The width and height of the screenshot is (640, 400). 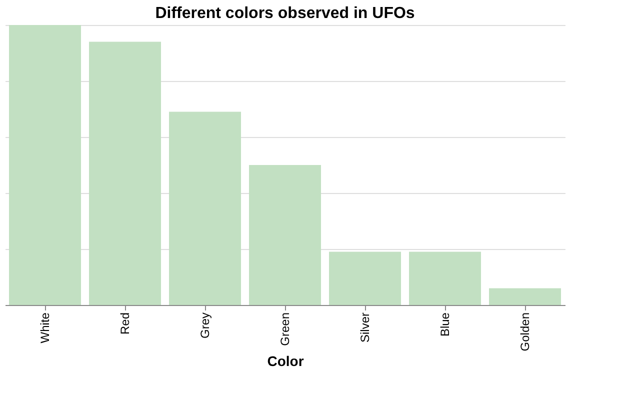 What do you see at coordinates (285, 13) in the screenshot?
I see `chart-title: Different colors observed in UFOs` at bounding box center [285, 13].